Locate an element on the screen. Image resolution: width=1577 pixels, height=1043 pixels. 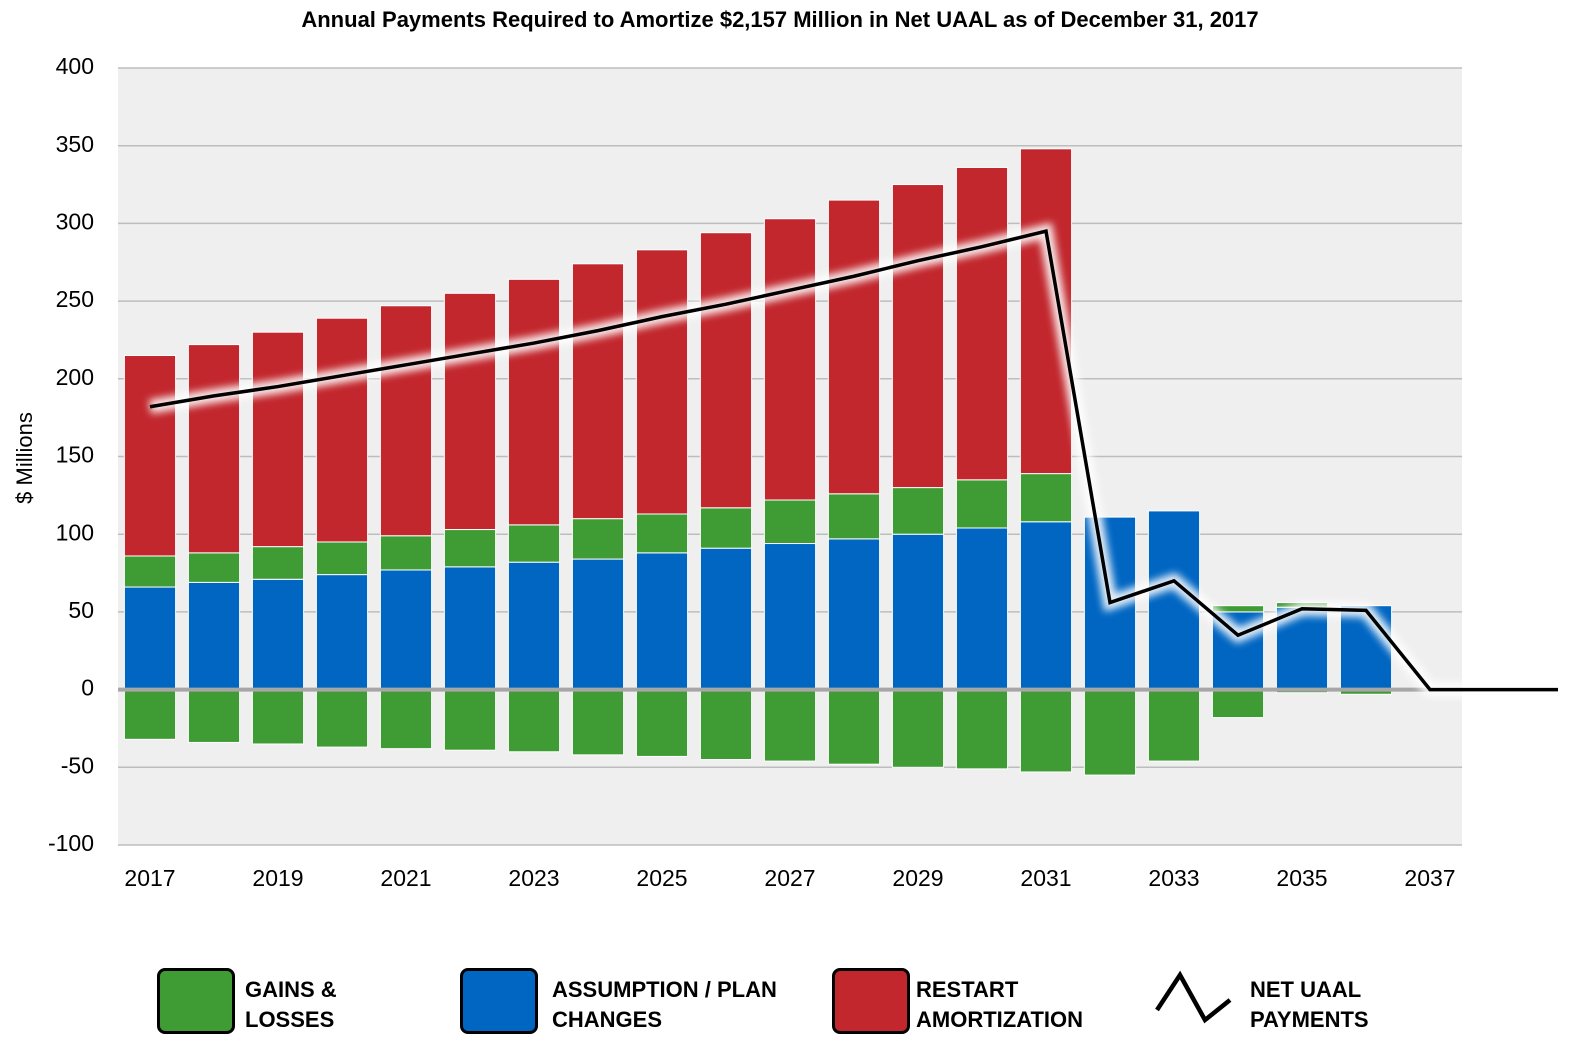
legend-line is located at coordinates (1193, 997).